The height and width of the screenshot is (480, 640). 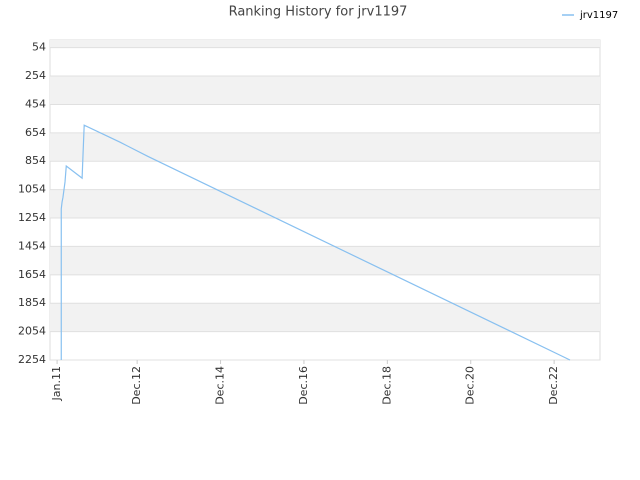 I want to click on x-tick-label: Dec.14, so click(x=220, y=385).